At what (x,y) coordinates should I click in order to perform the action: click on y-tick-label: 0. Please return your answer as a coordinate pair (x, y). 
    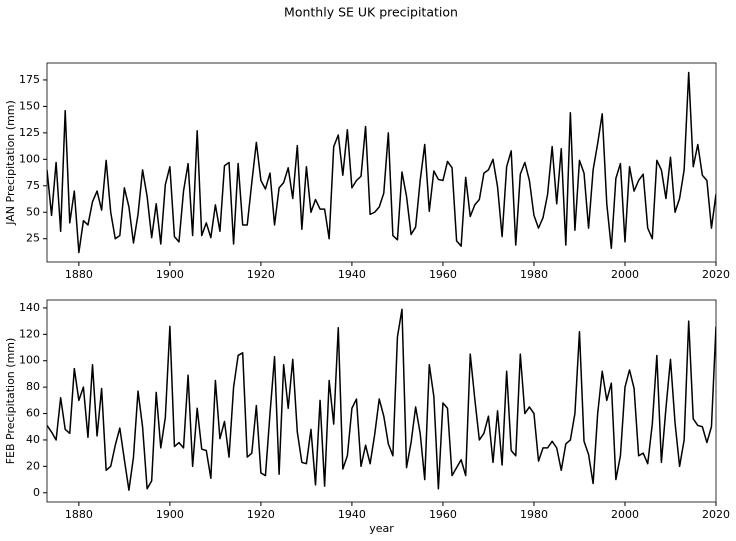
    Looking at the image, I should click on (36, 492).